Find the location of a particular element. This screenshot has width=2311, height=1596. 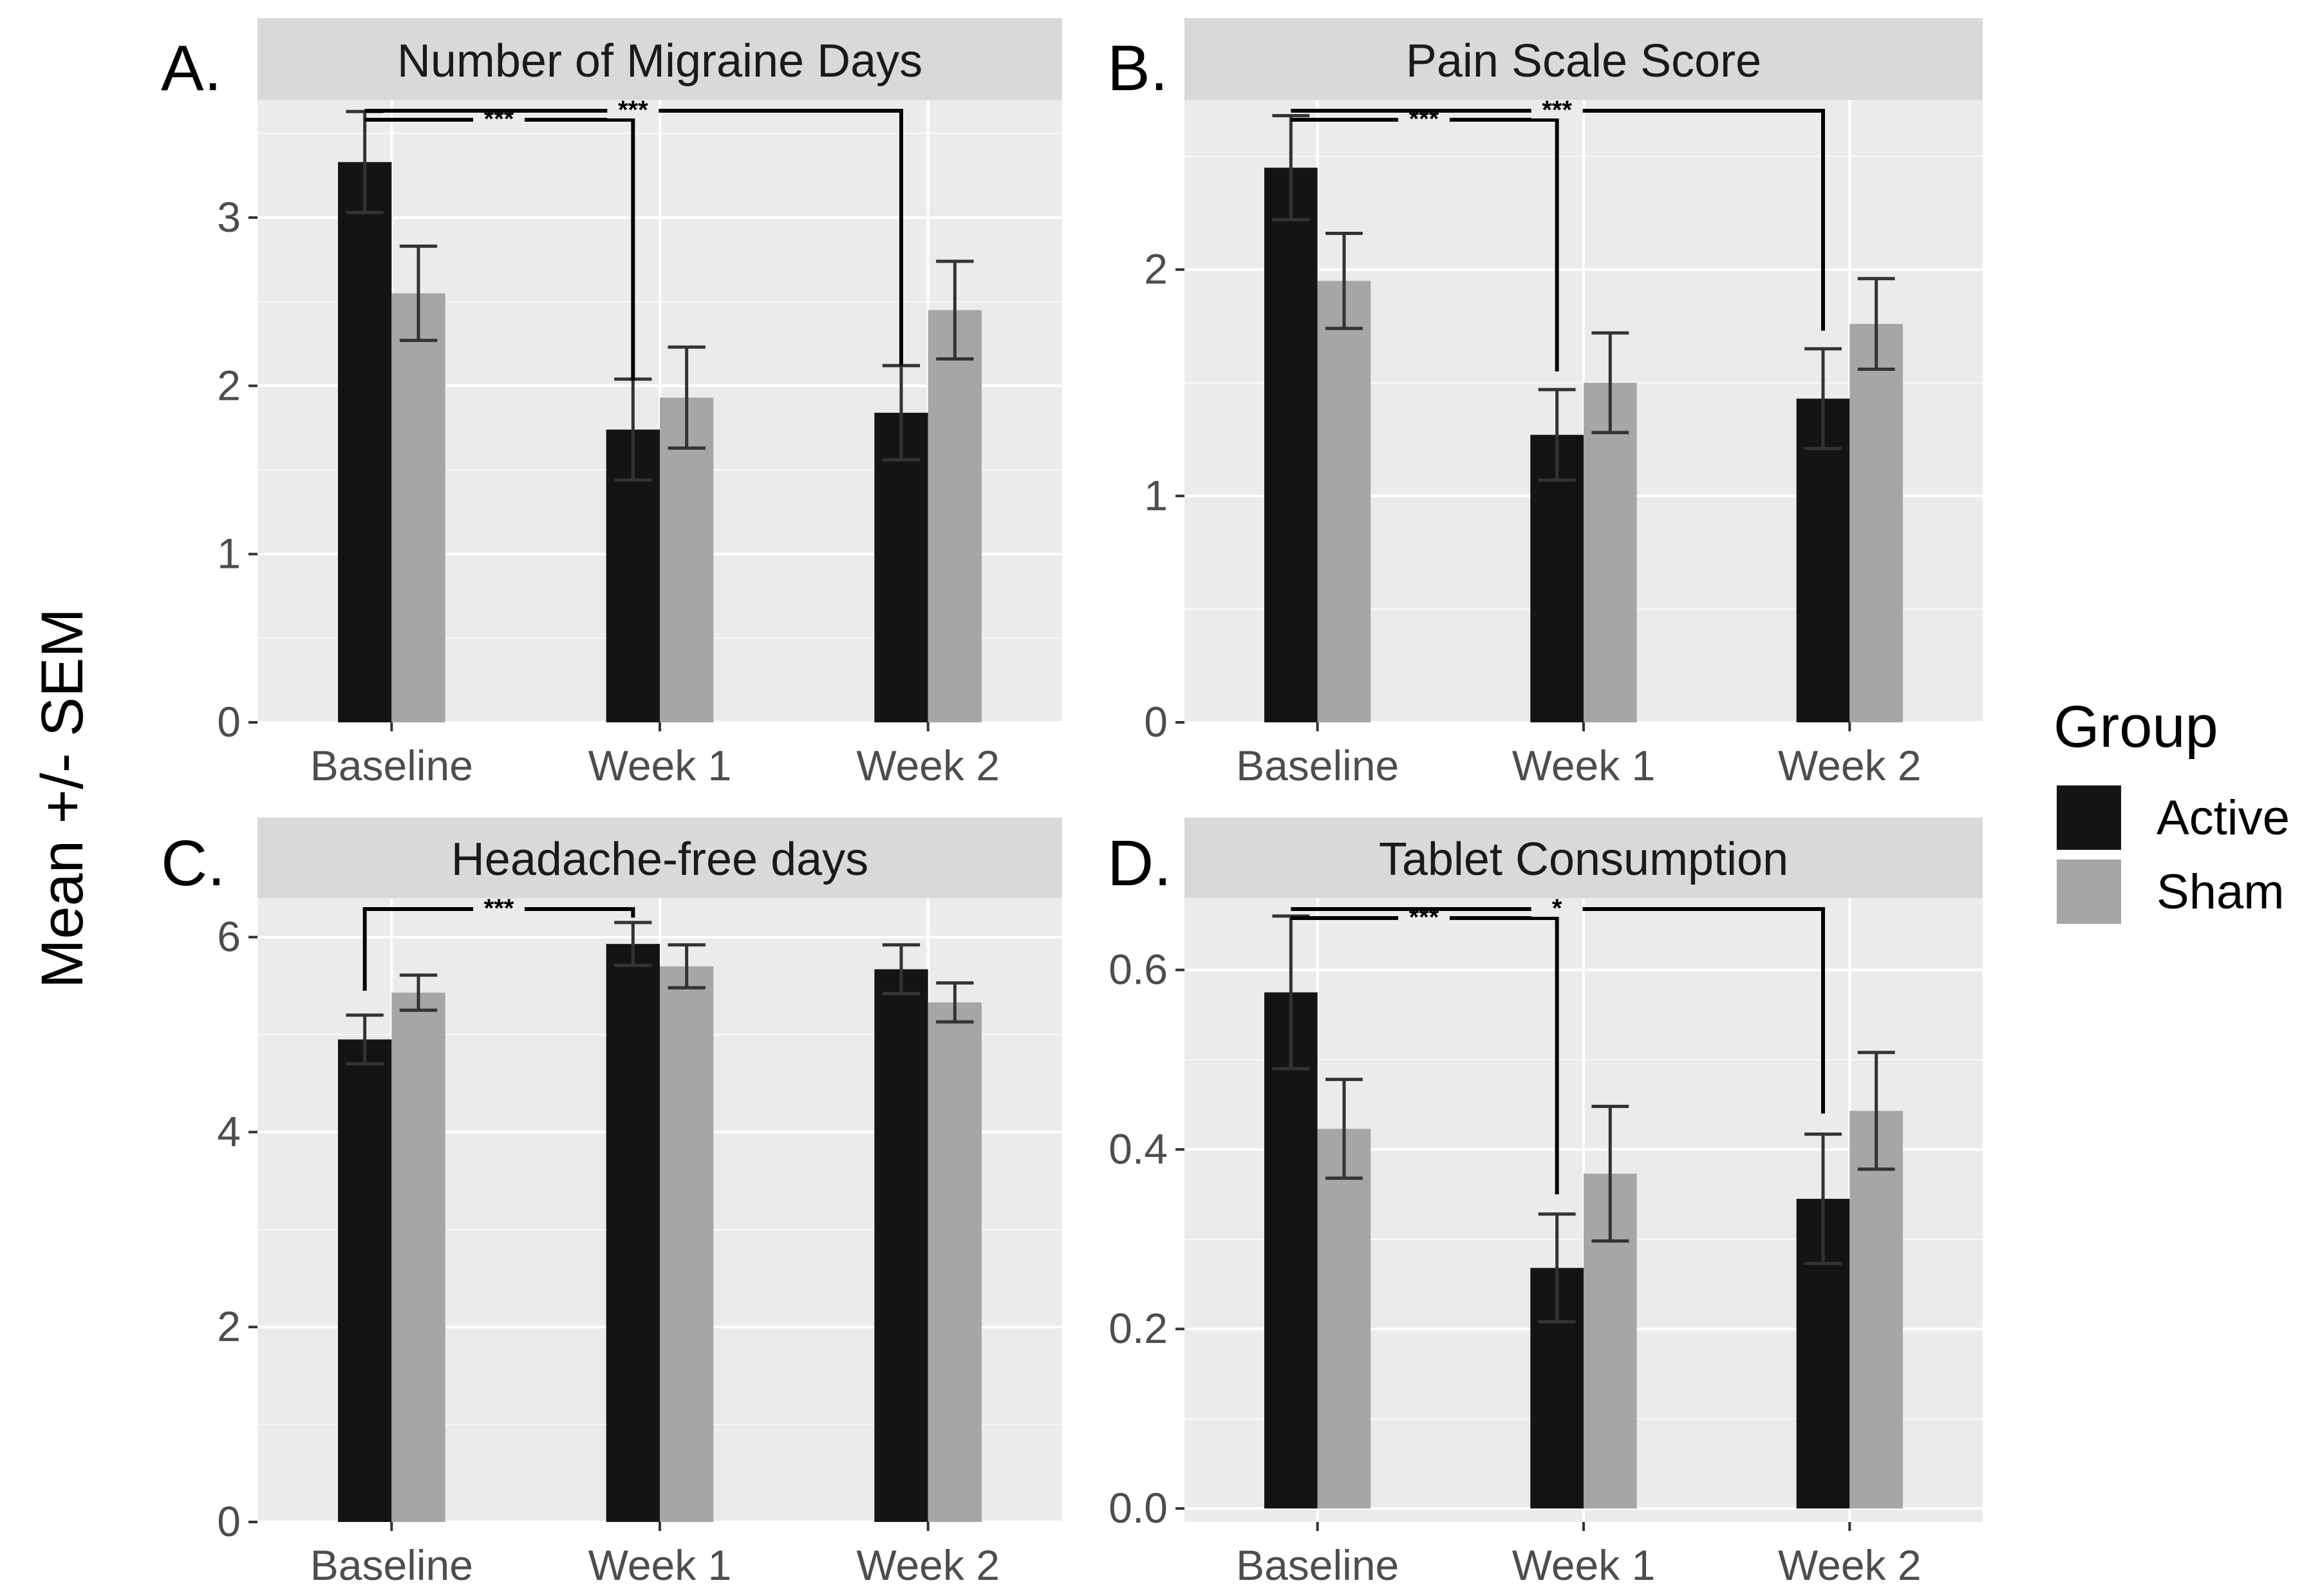

panel-letter: D. is located at coordinates (1139, 863).